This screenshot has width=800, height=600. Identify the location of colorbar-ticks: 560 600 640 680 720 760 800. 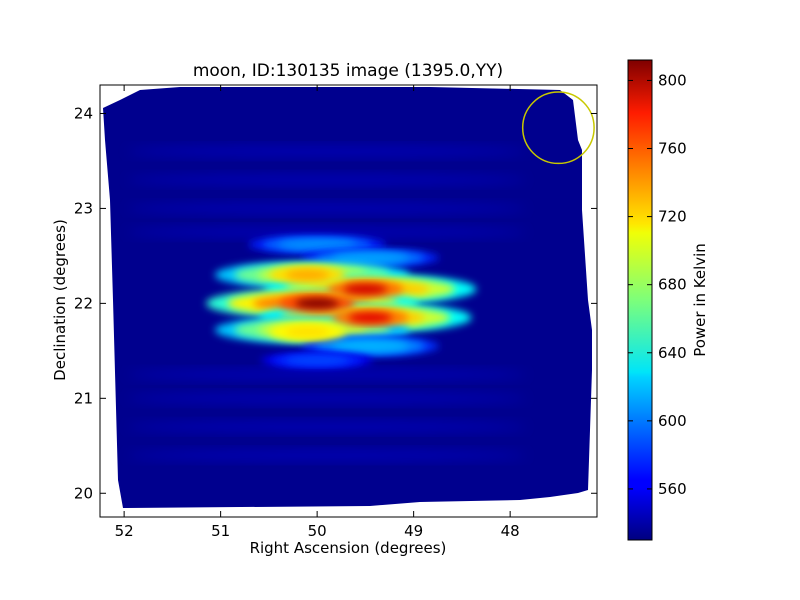
(657, 284).